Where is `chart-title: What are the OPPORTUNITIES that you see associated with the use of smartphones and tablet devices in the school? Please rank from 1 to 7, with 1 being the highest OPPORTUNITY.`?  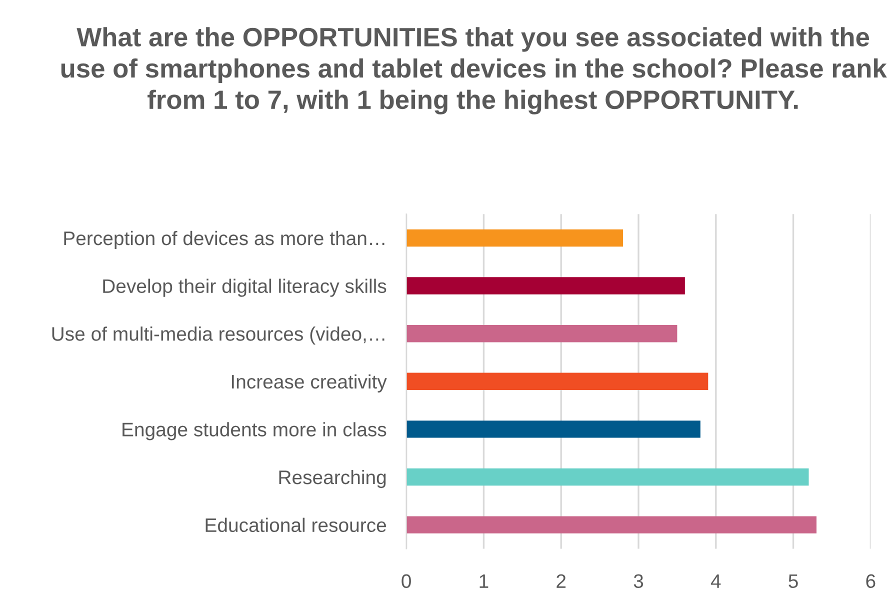
chart-title: What are the OPPORTUNITIES that you see associated with the use of smartphones and tablet devices in the school? Please rank from 1 to 7, with 1 being the highest OPPORTUNITY. is located at coordinates (474, 70).